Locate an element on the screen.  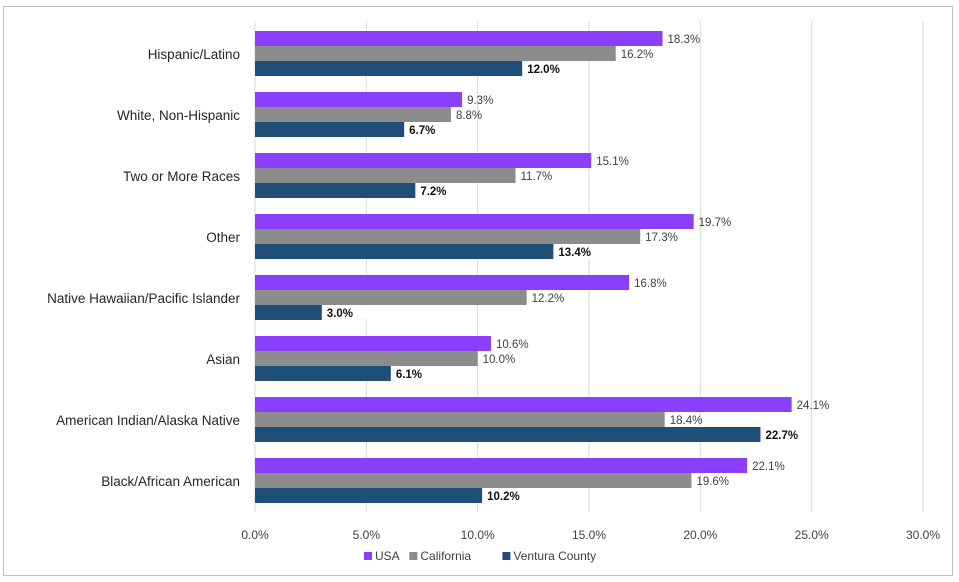
category-label: White, Non-Hispanic is located at coordinates (178, 115).